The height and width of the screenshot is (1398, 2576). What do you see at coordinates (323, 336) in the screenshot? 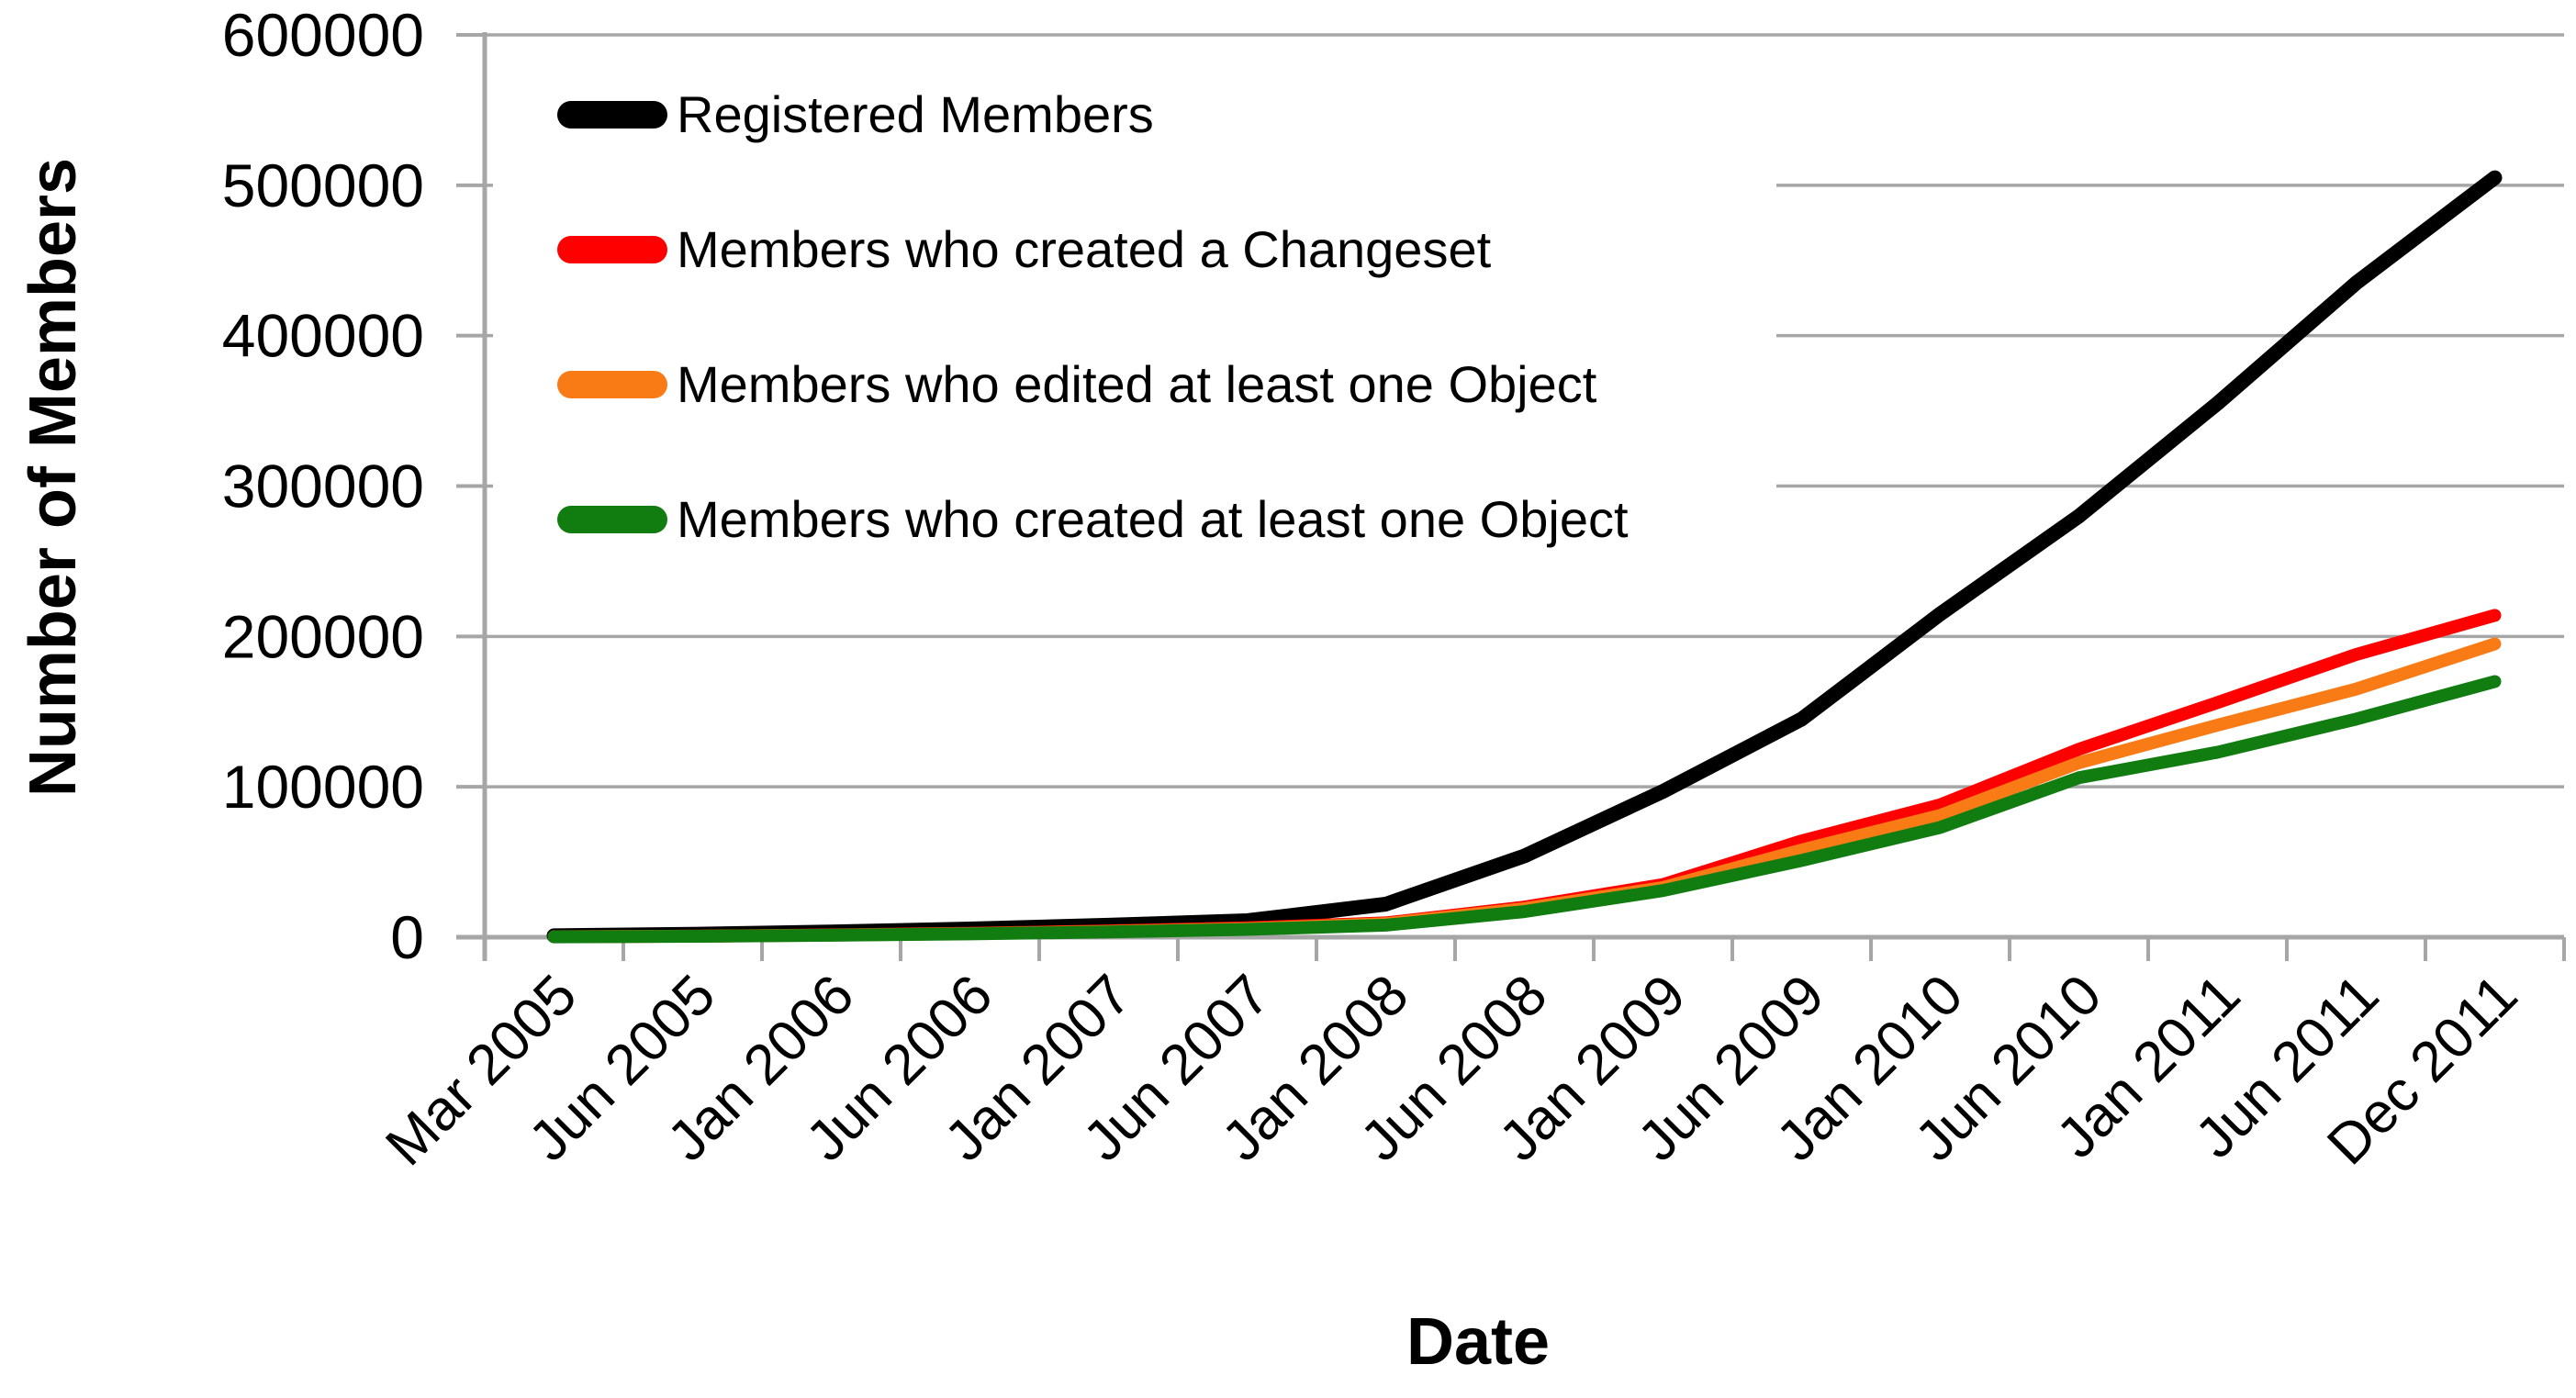
I see `y-tick-label: 400000` at bounding box center [323, 336].